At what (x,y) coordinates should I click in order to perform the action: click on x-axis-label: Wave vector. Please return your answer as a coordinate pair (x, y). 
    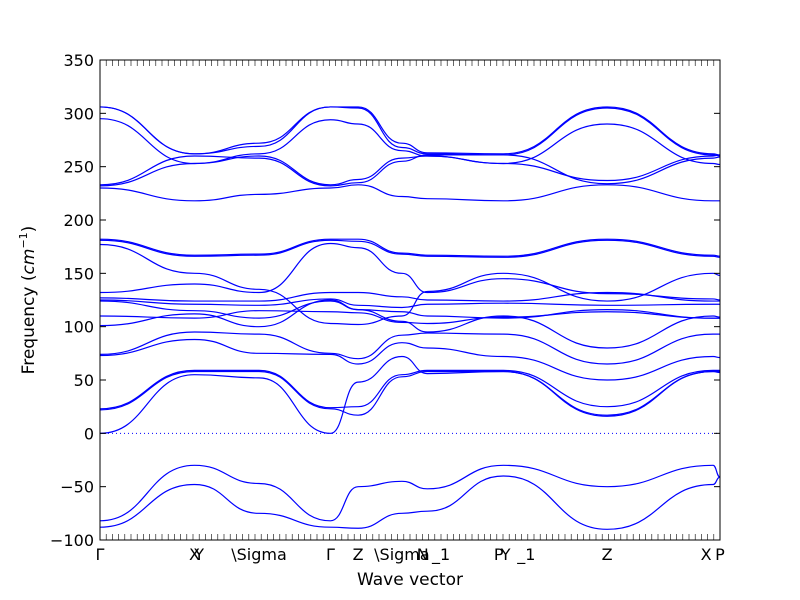
    Looking at the image, I should click on (410, 580).